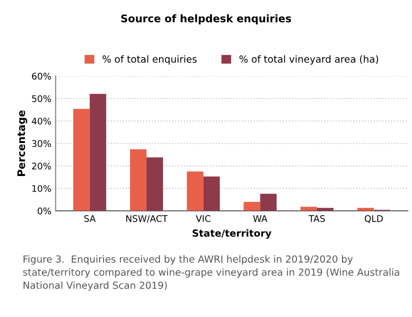  What do you see at coordinates (41, 76) in the screenshot?
I see `y-tick-label: 60%` at bounding box center [41, 76].